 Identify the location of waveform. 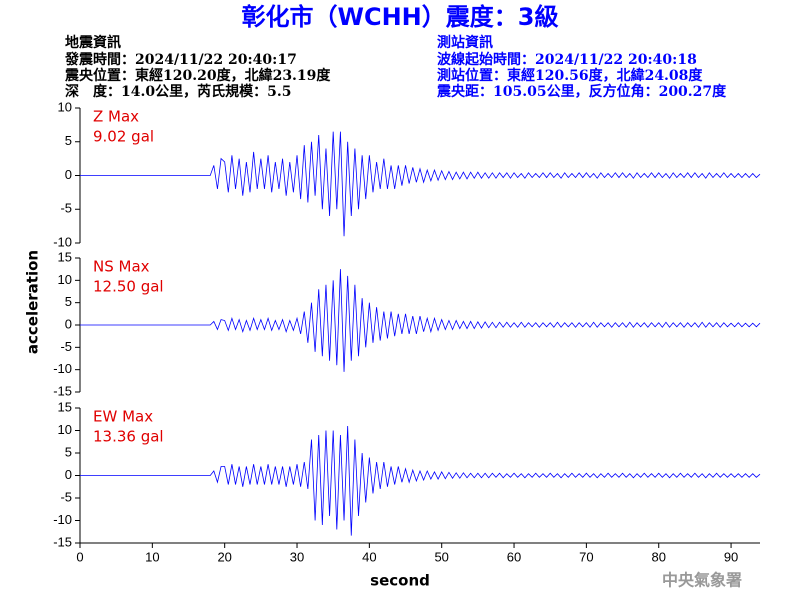
(420, 320).